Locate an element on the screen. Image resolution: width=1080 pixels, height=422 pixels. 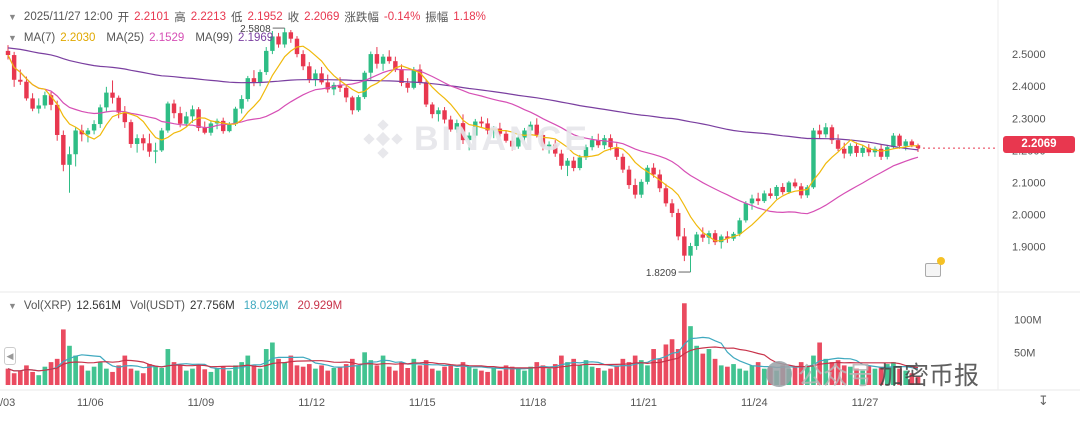
ma25-label: MA(25) is located at coordinates (125, 38).